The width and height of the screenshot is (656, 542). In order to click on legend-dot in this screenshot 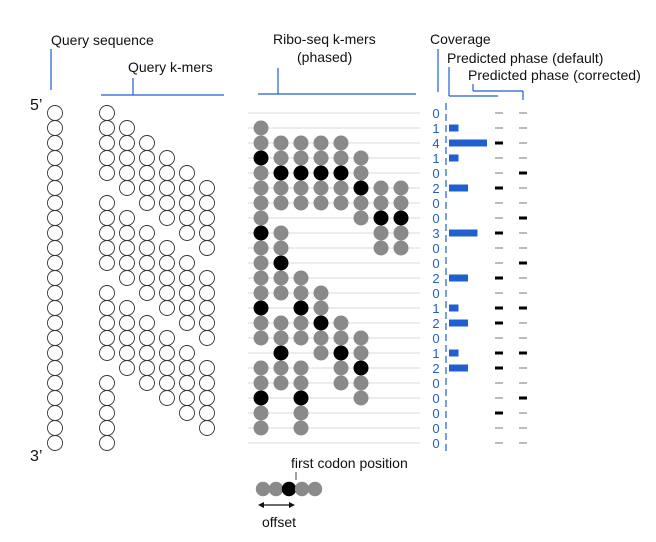, I will do `click(263, 489)`.